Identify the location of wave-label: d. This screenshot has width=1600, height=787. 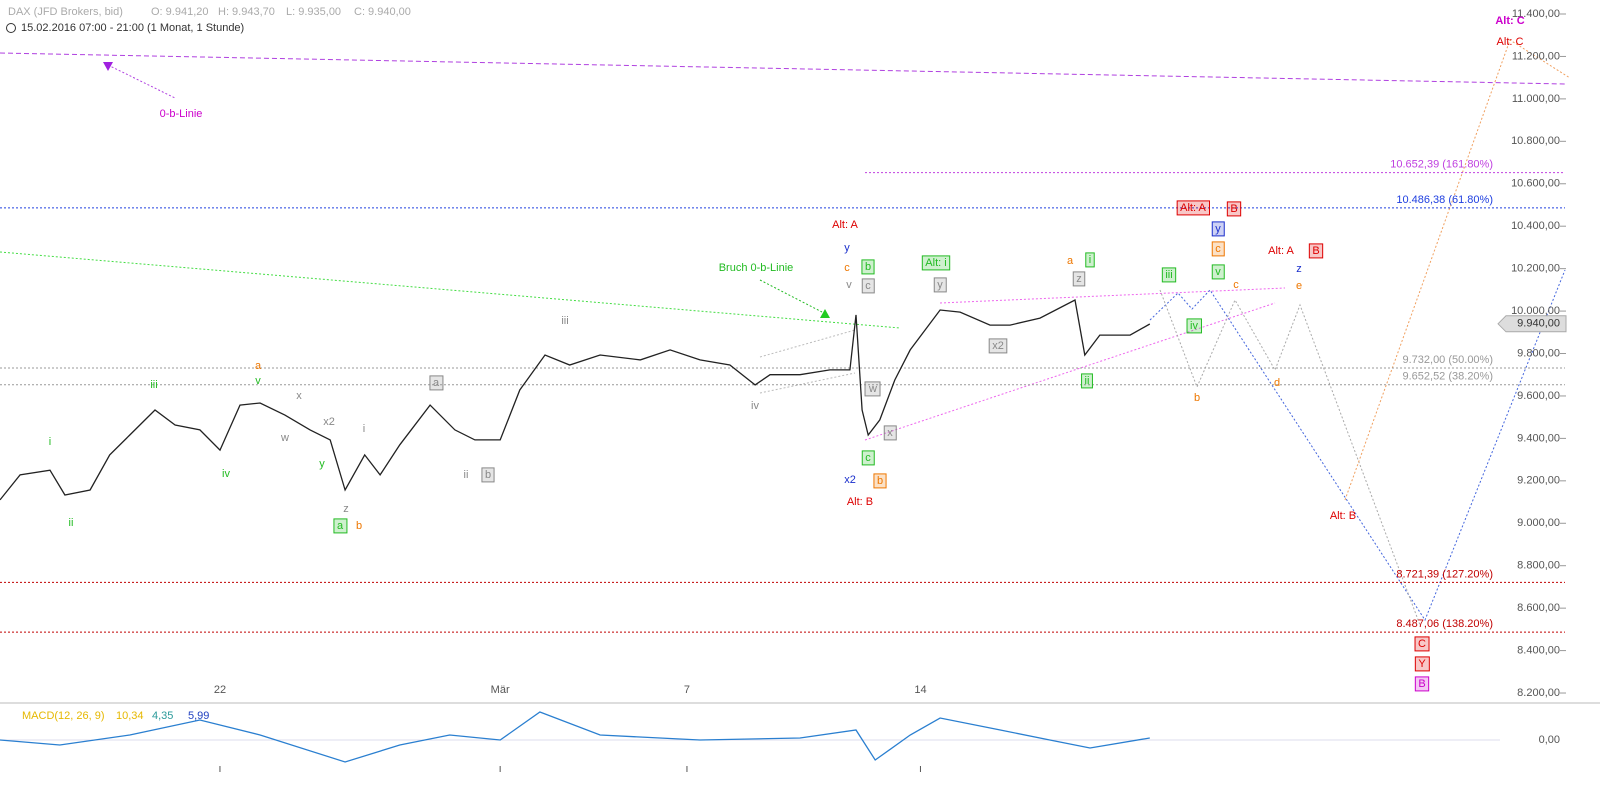
(1277, 383).